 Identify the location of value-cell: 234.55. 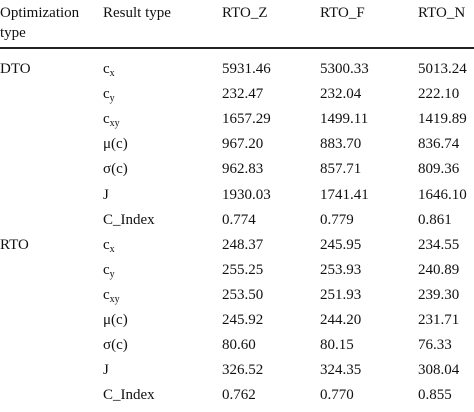
(439, 244).